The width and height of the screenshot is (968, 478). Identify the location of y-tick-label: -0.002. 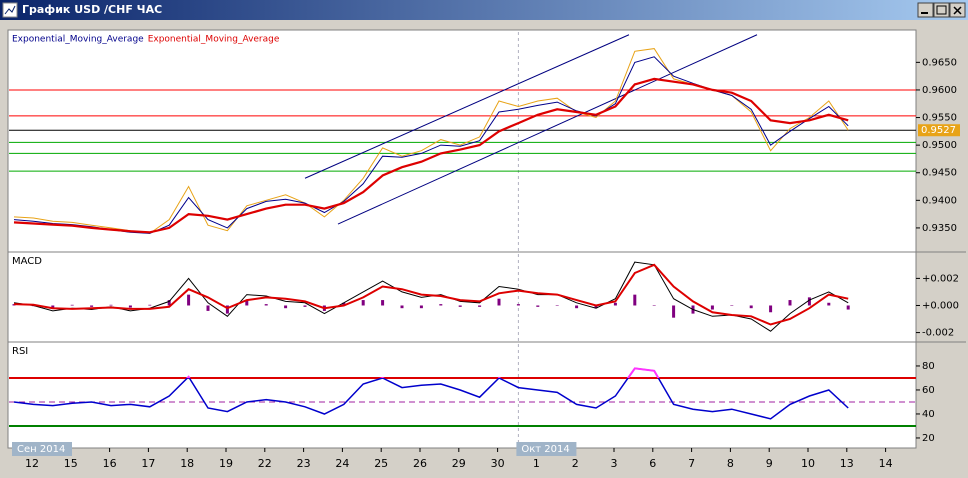
(938, 333).